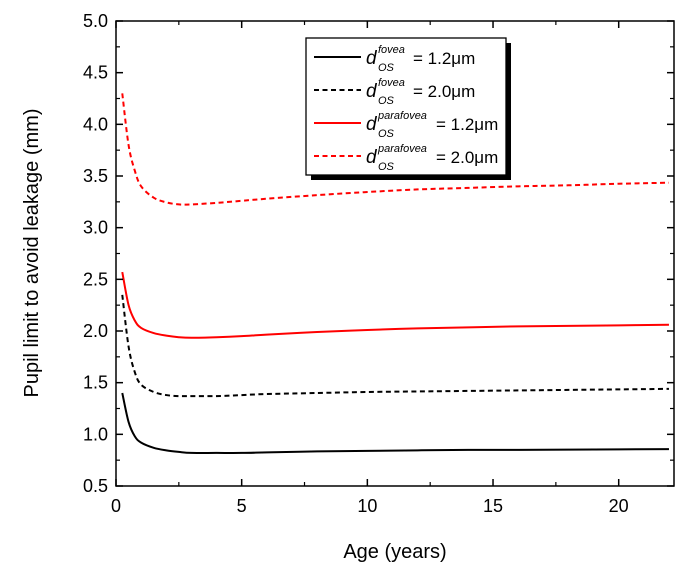 The height and width of the screenshot is (566, 676). I want to click on y-tick-label: 2.5, so click(95, 279).